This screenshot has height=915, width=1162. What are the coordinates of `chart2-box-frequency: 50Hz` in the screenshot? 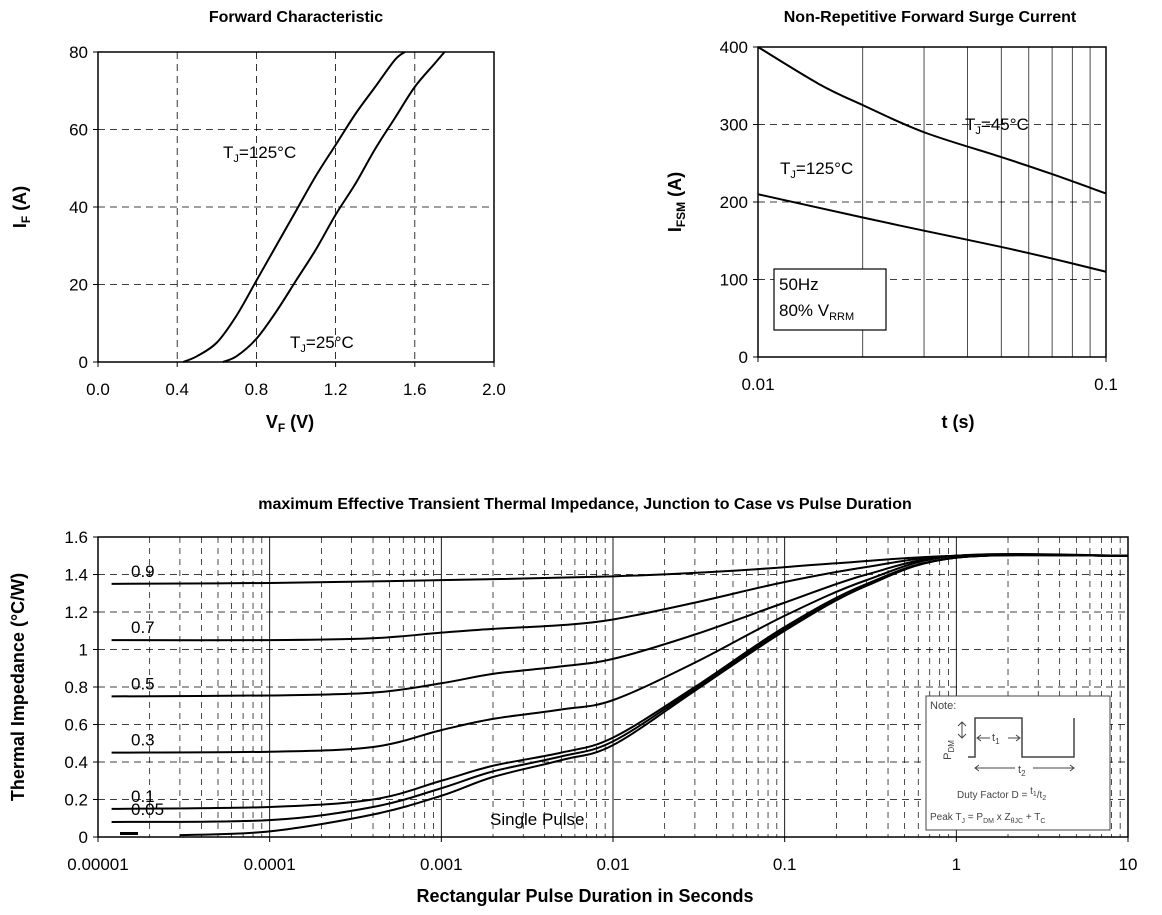 It's located at (799, 284).